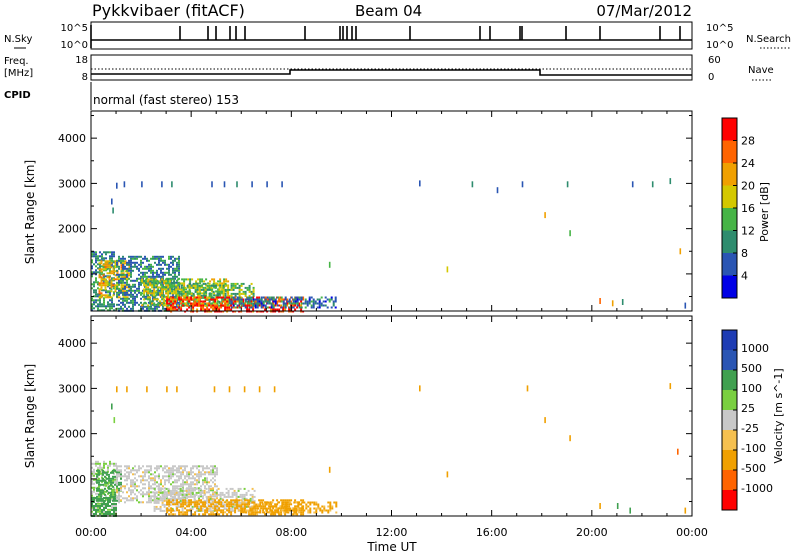  Describe the element at coordinates (147, 389) in the screenshot. I see `velocity-point` at that location.